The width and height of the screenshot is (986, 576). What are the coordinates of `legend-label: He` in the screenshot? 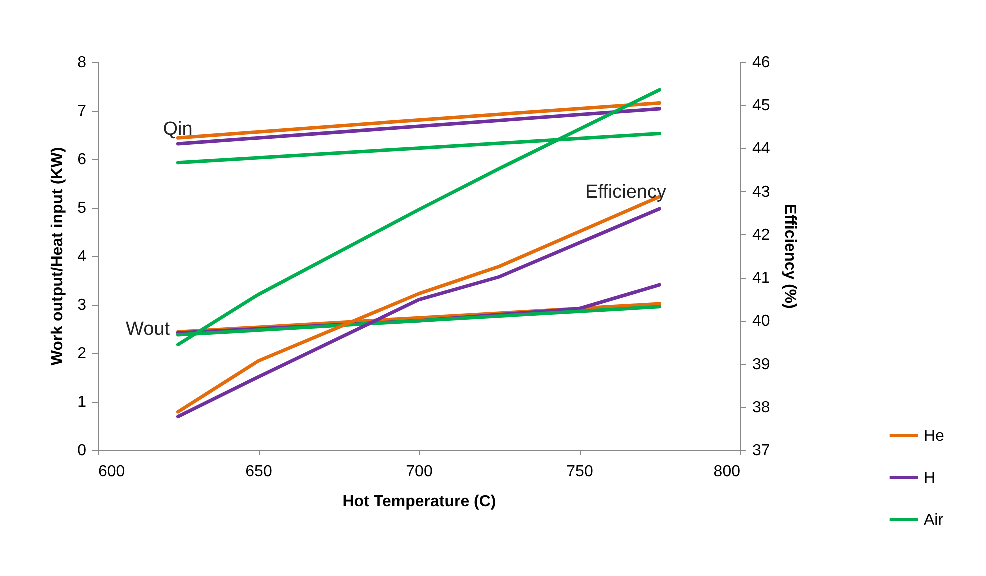 It's located at (934, 436).